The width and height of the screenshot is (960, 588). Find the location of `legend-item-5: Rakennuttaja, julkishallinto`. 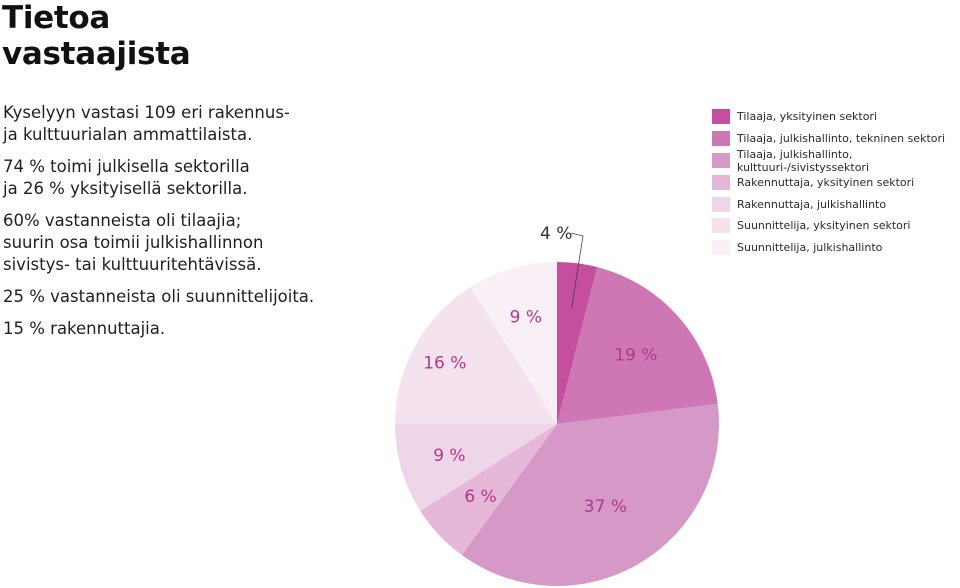

legend-item-5: Rakennuttaja, julkishallinto is located at coordinates (836, 204).